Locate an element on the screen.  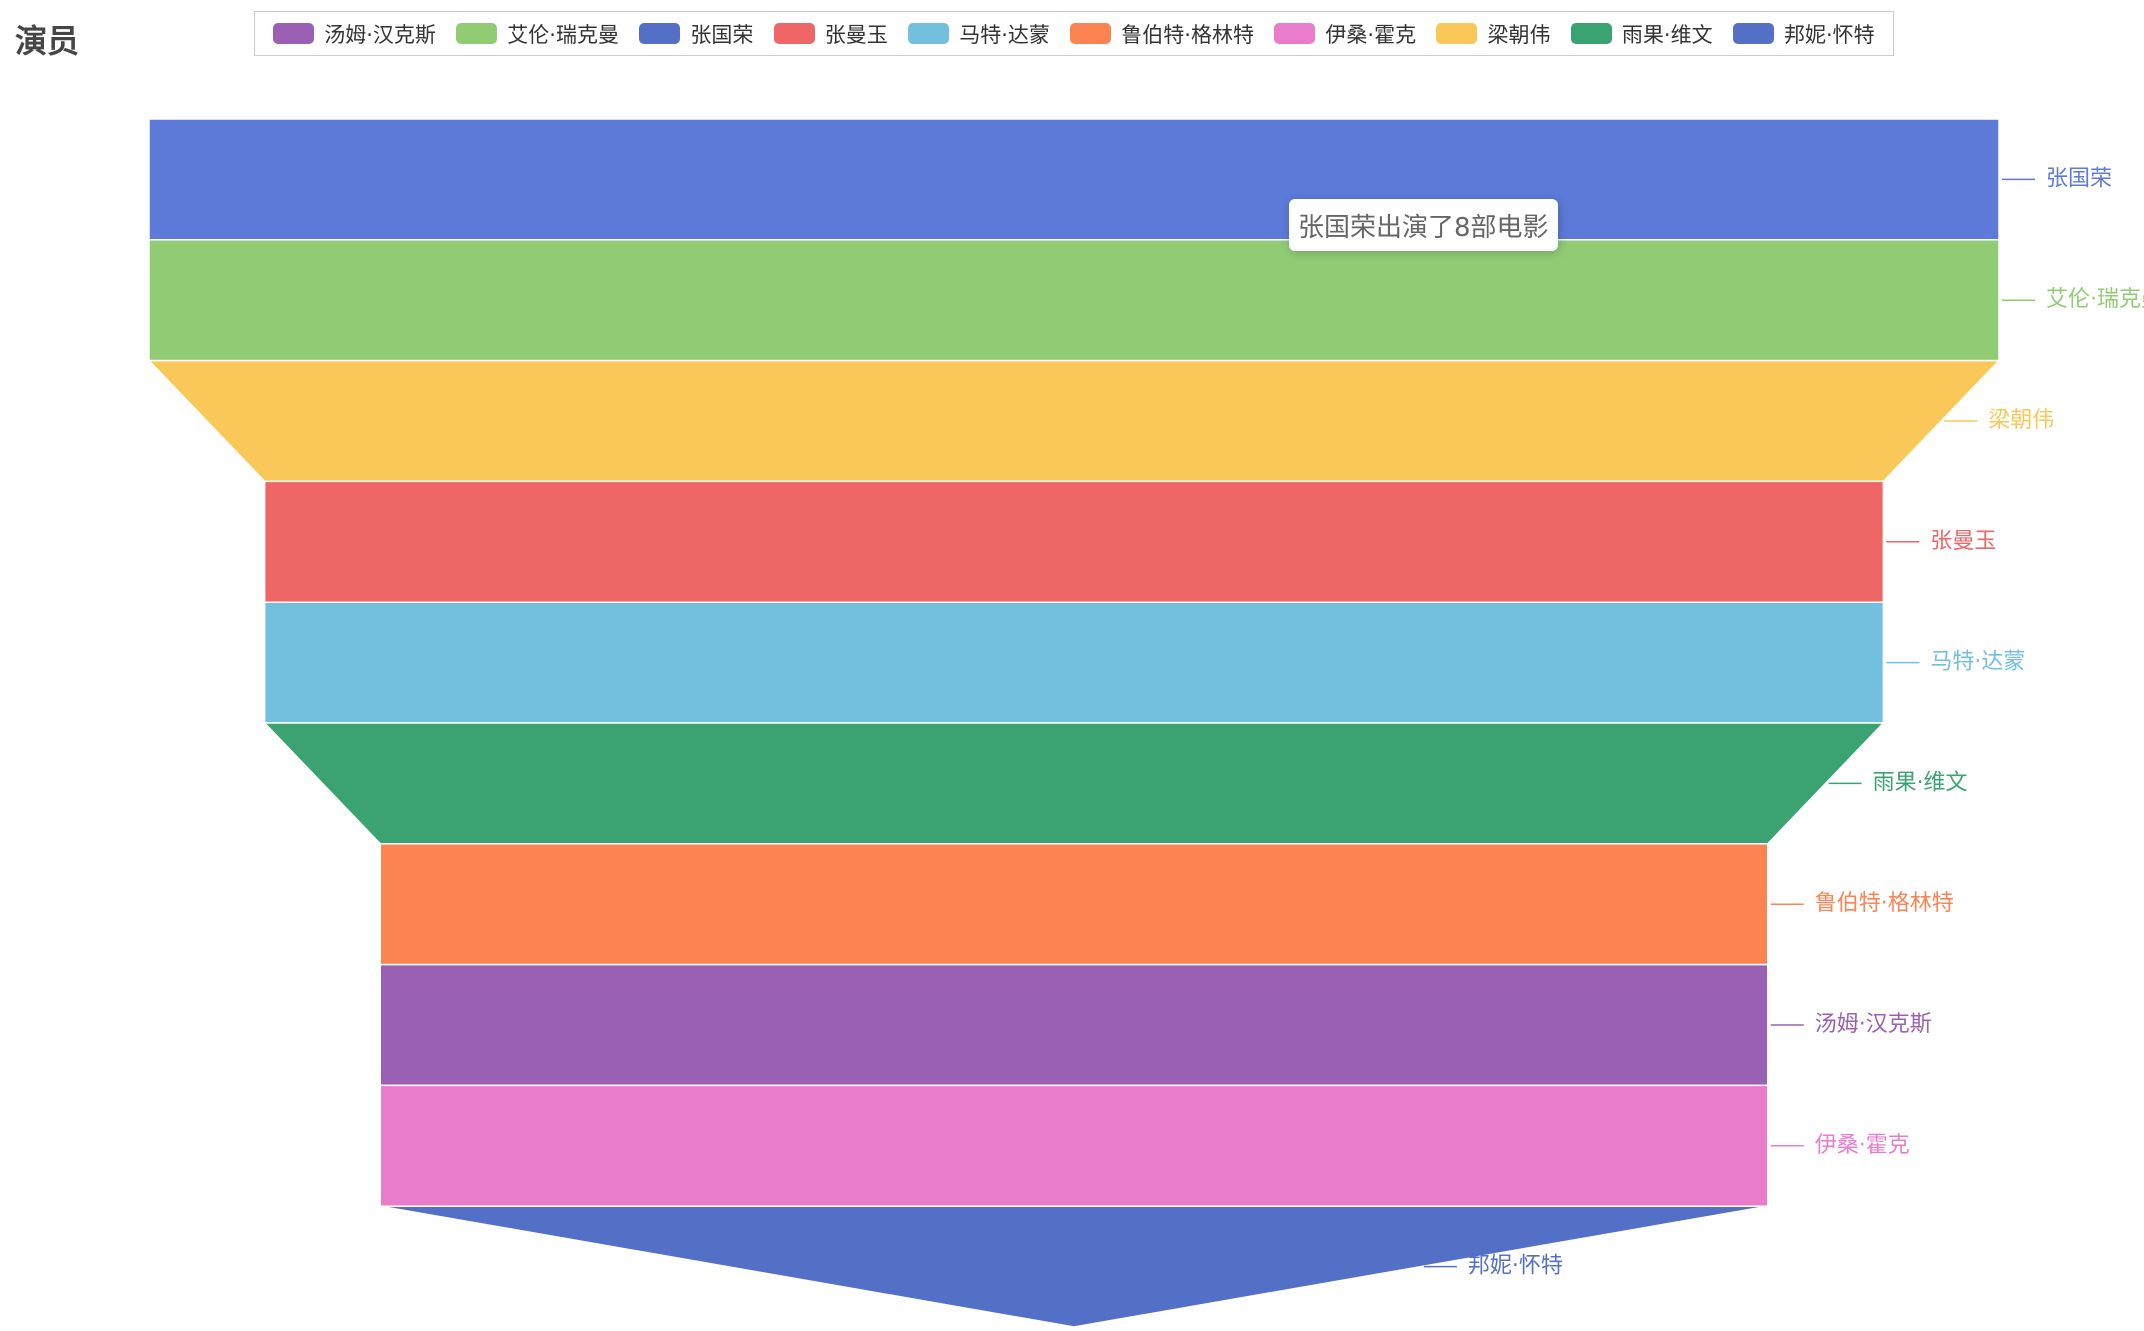
legend-label: 马特·达蒙 is located at coordinates (1004, 34).